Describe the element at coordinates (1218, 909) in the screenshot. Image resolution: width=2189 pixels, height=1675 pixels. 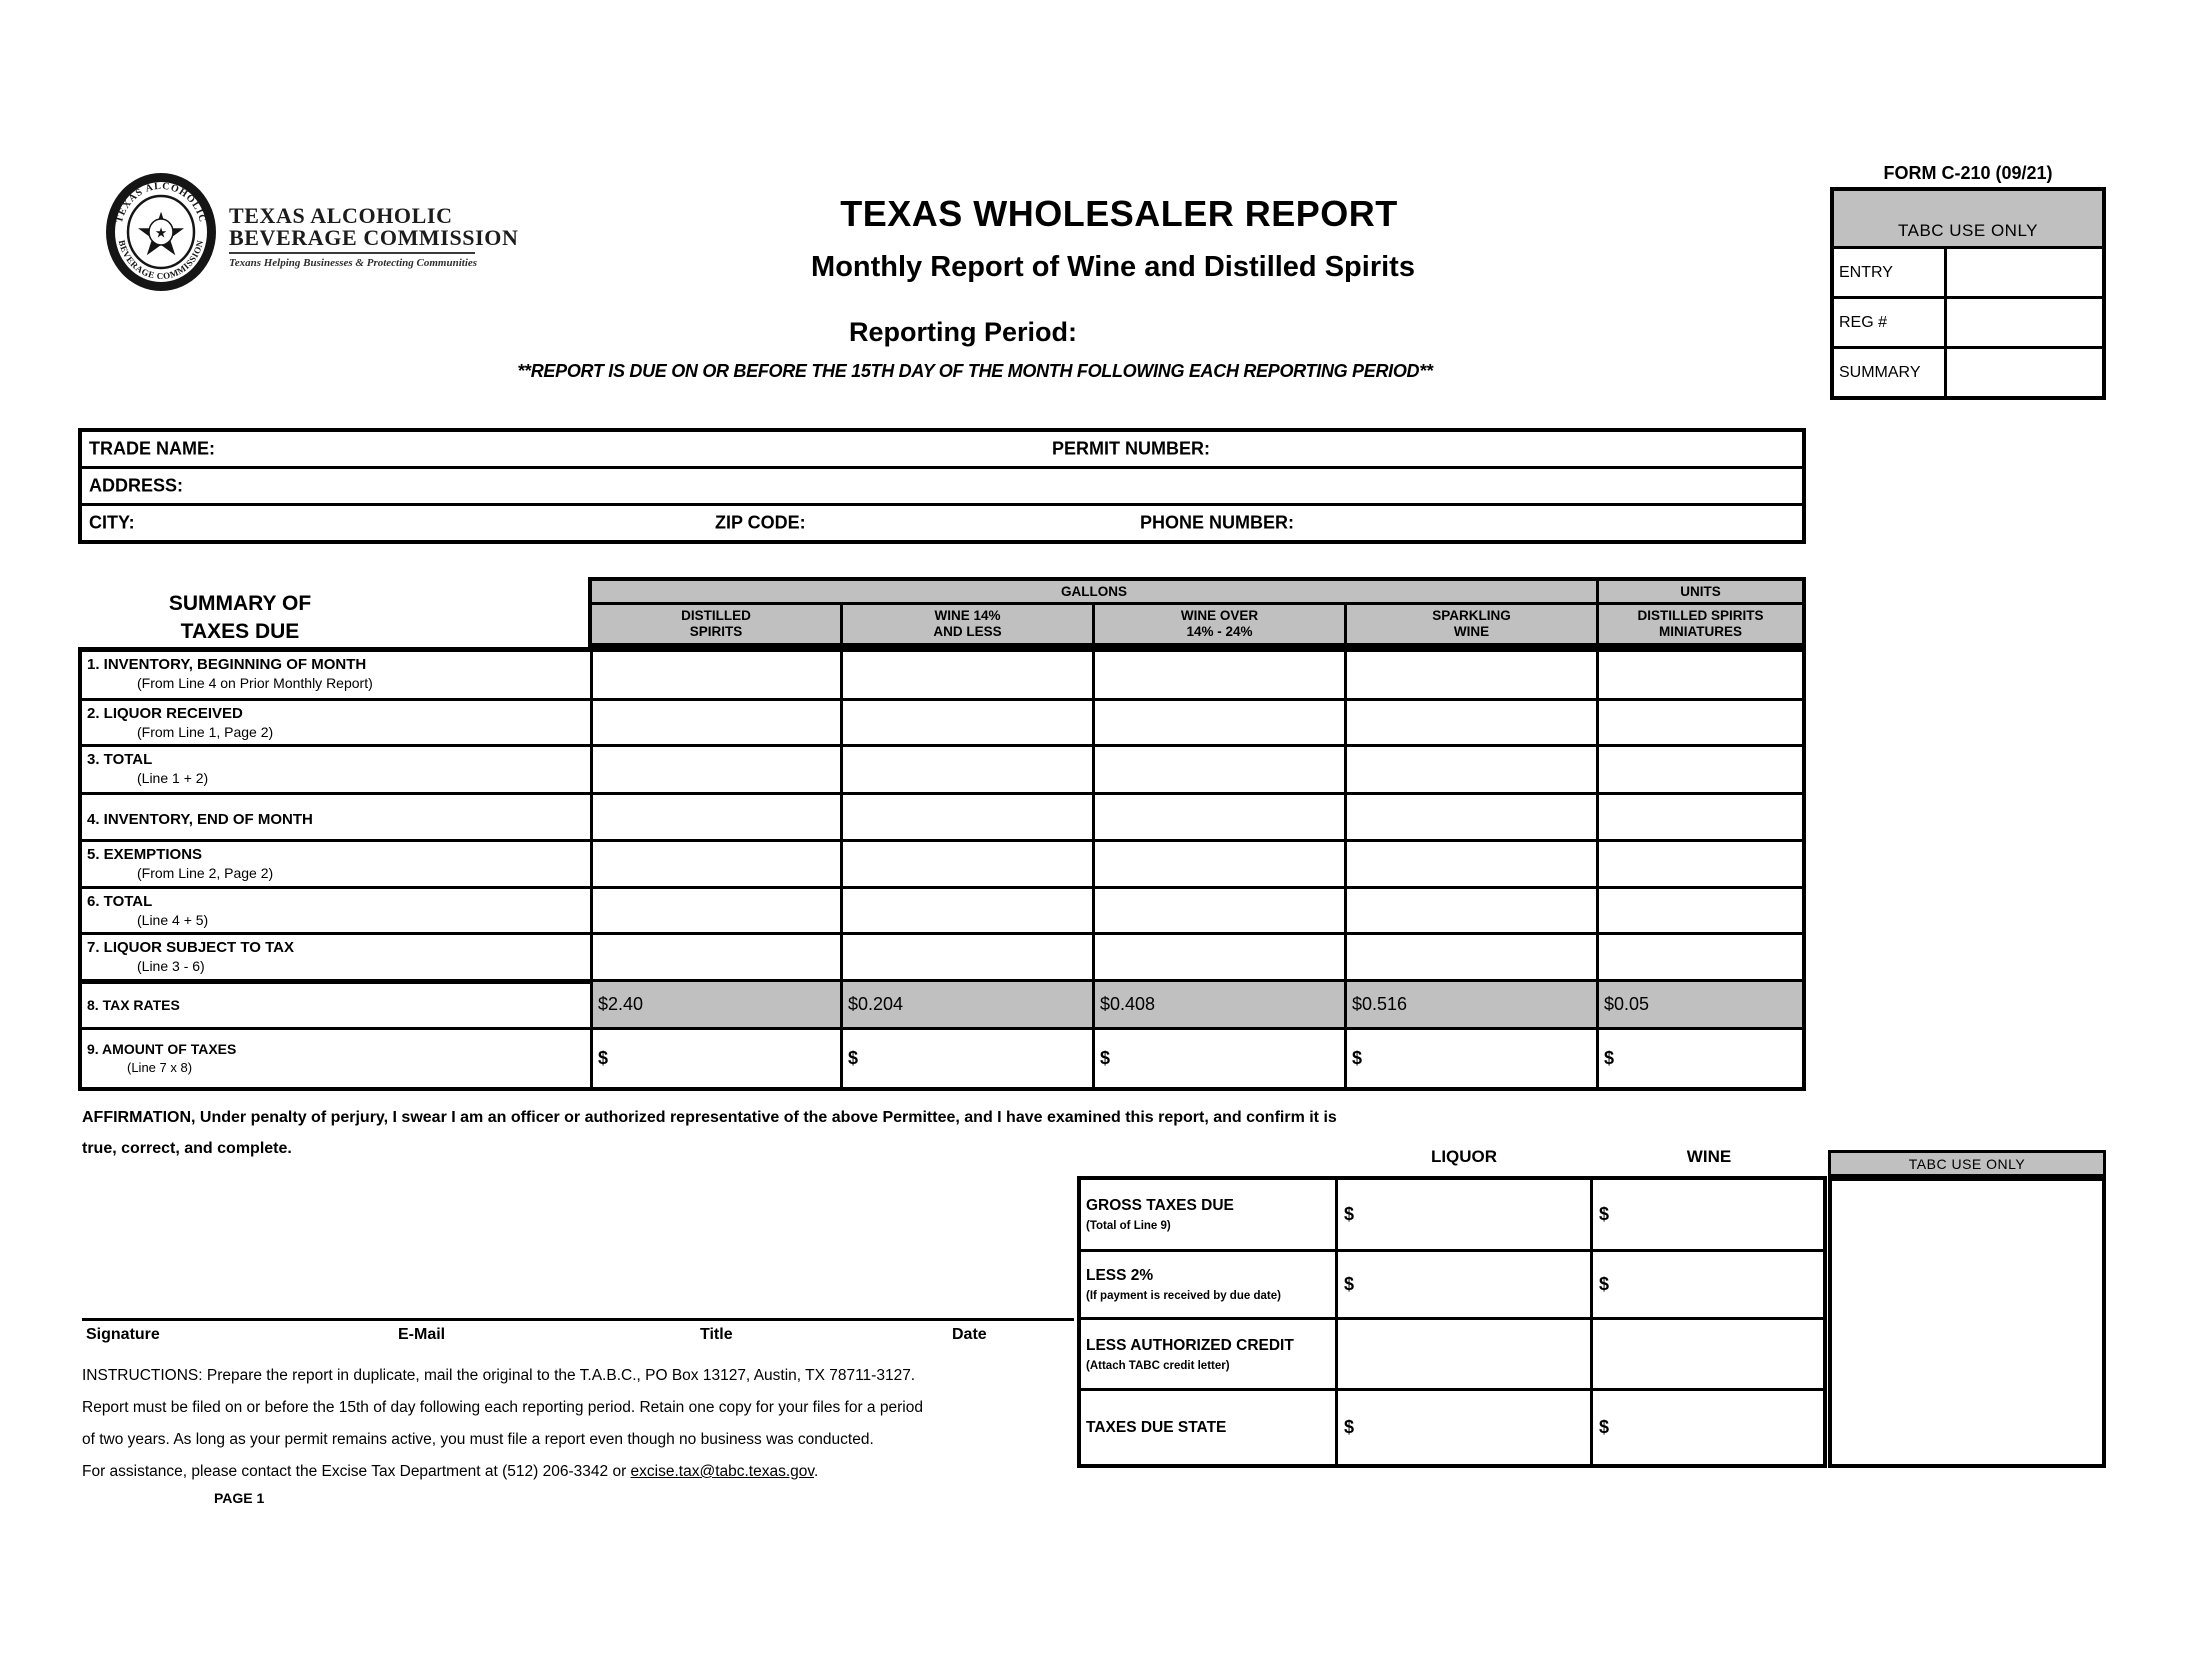
I see `row6-wineover14-cell` at that location.